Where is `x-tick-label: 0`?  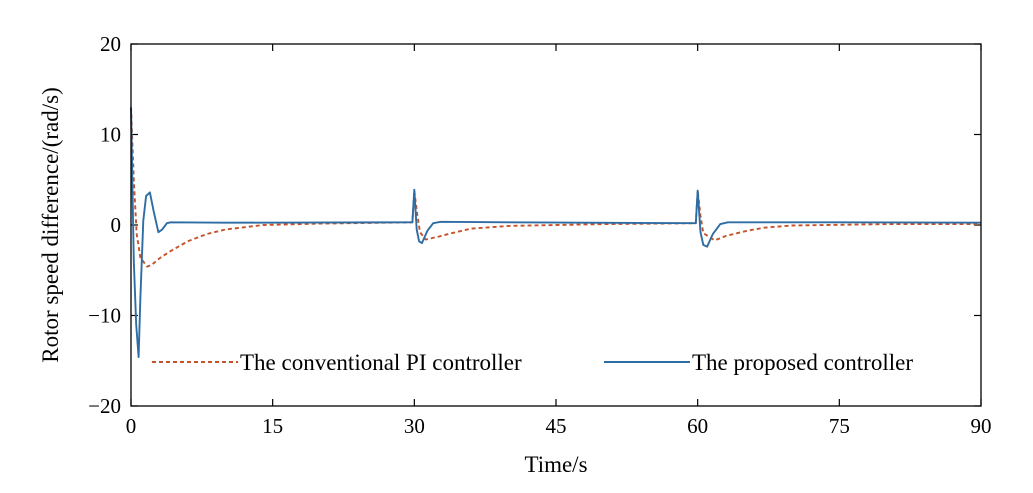
x-tick-label: 0 is located at coordinates (131, 426).